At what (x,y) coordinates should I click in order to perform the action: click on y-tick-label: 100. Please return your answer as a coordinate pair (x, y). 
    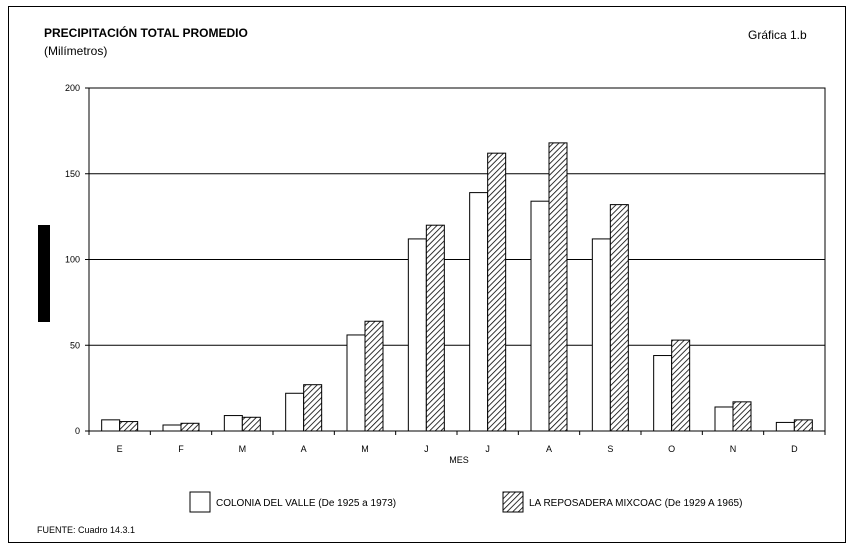
    Looking at the image, I should click on (72, 260).